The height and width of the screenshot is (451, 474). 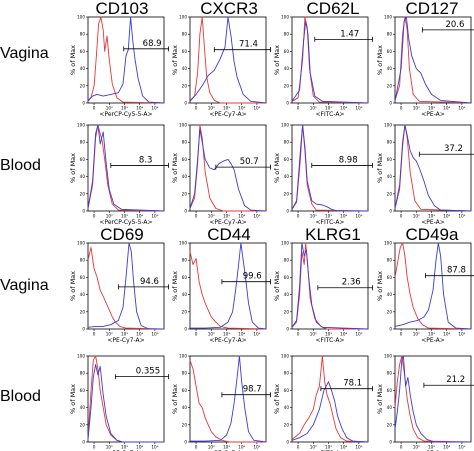 I want to click on x-axis-label: <PE-Cy7-A>, so click(x=227, y=340).